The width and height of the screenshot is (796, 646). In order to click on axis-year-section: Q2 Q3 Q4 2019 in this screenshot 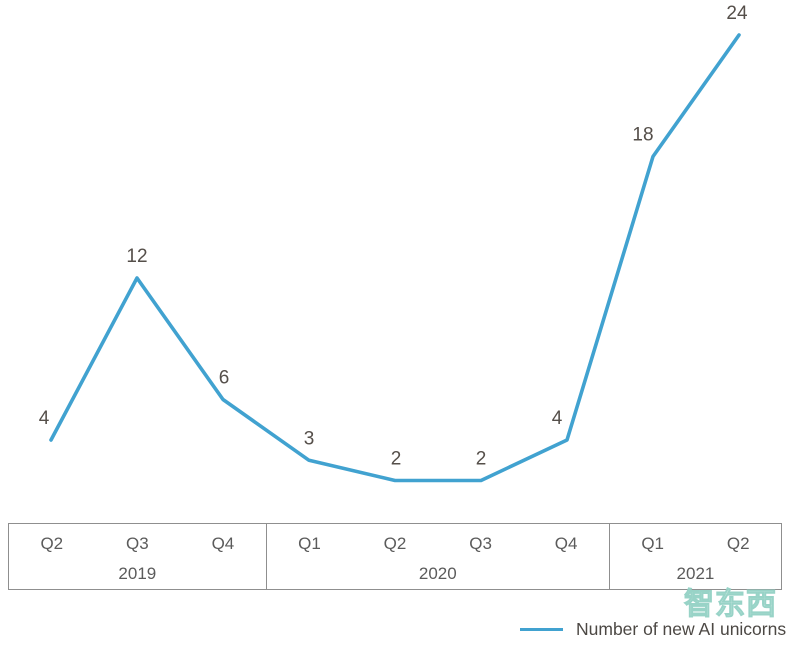, I will do `click(137, 556)`.